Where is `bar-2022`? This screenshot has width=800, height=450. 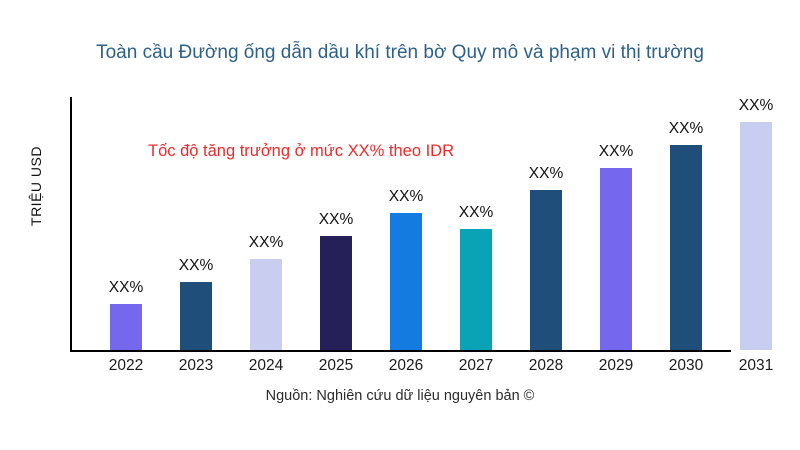
bar-2022 is located at coordinates (126, 327).